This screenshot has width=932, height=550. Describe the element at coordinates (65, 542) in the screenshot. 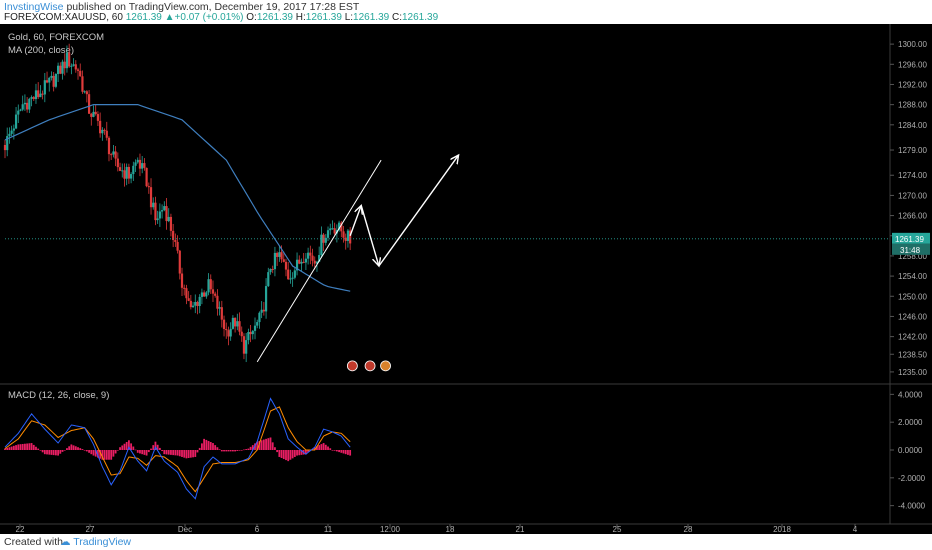

I see `cloud-icon: ☁` at that location.